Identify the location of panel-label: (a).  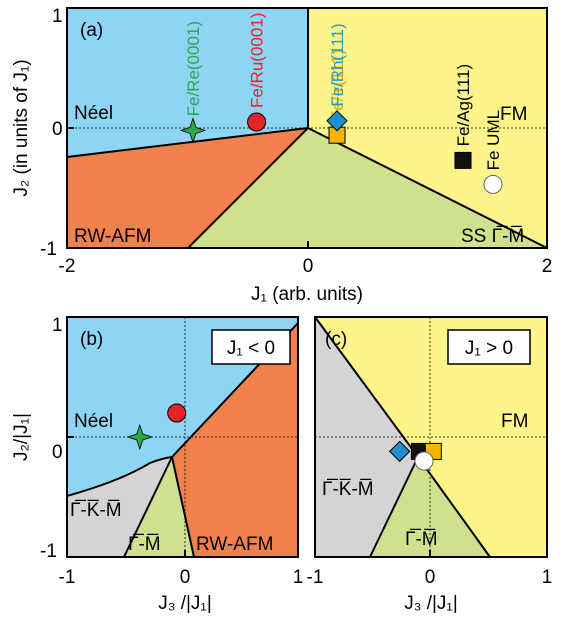
(91, 30).